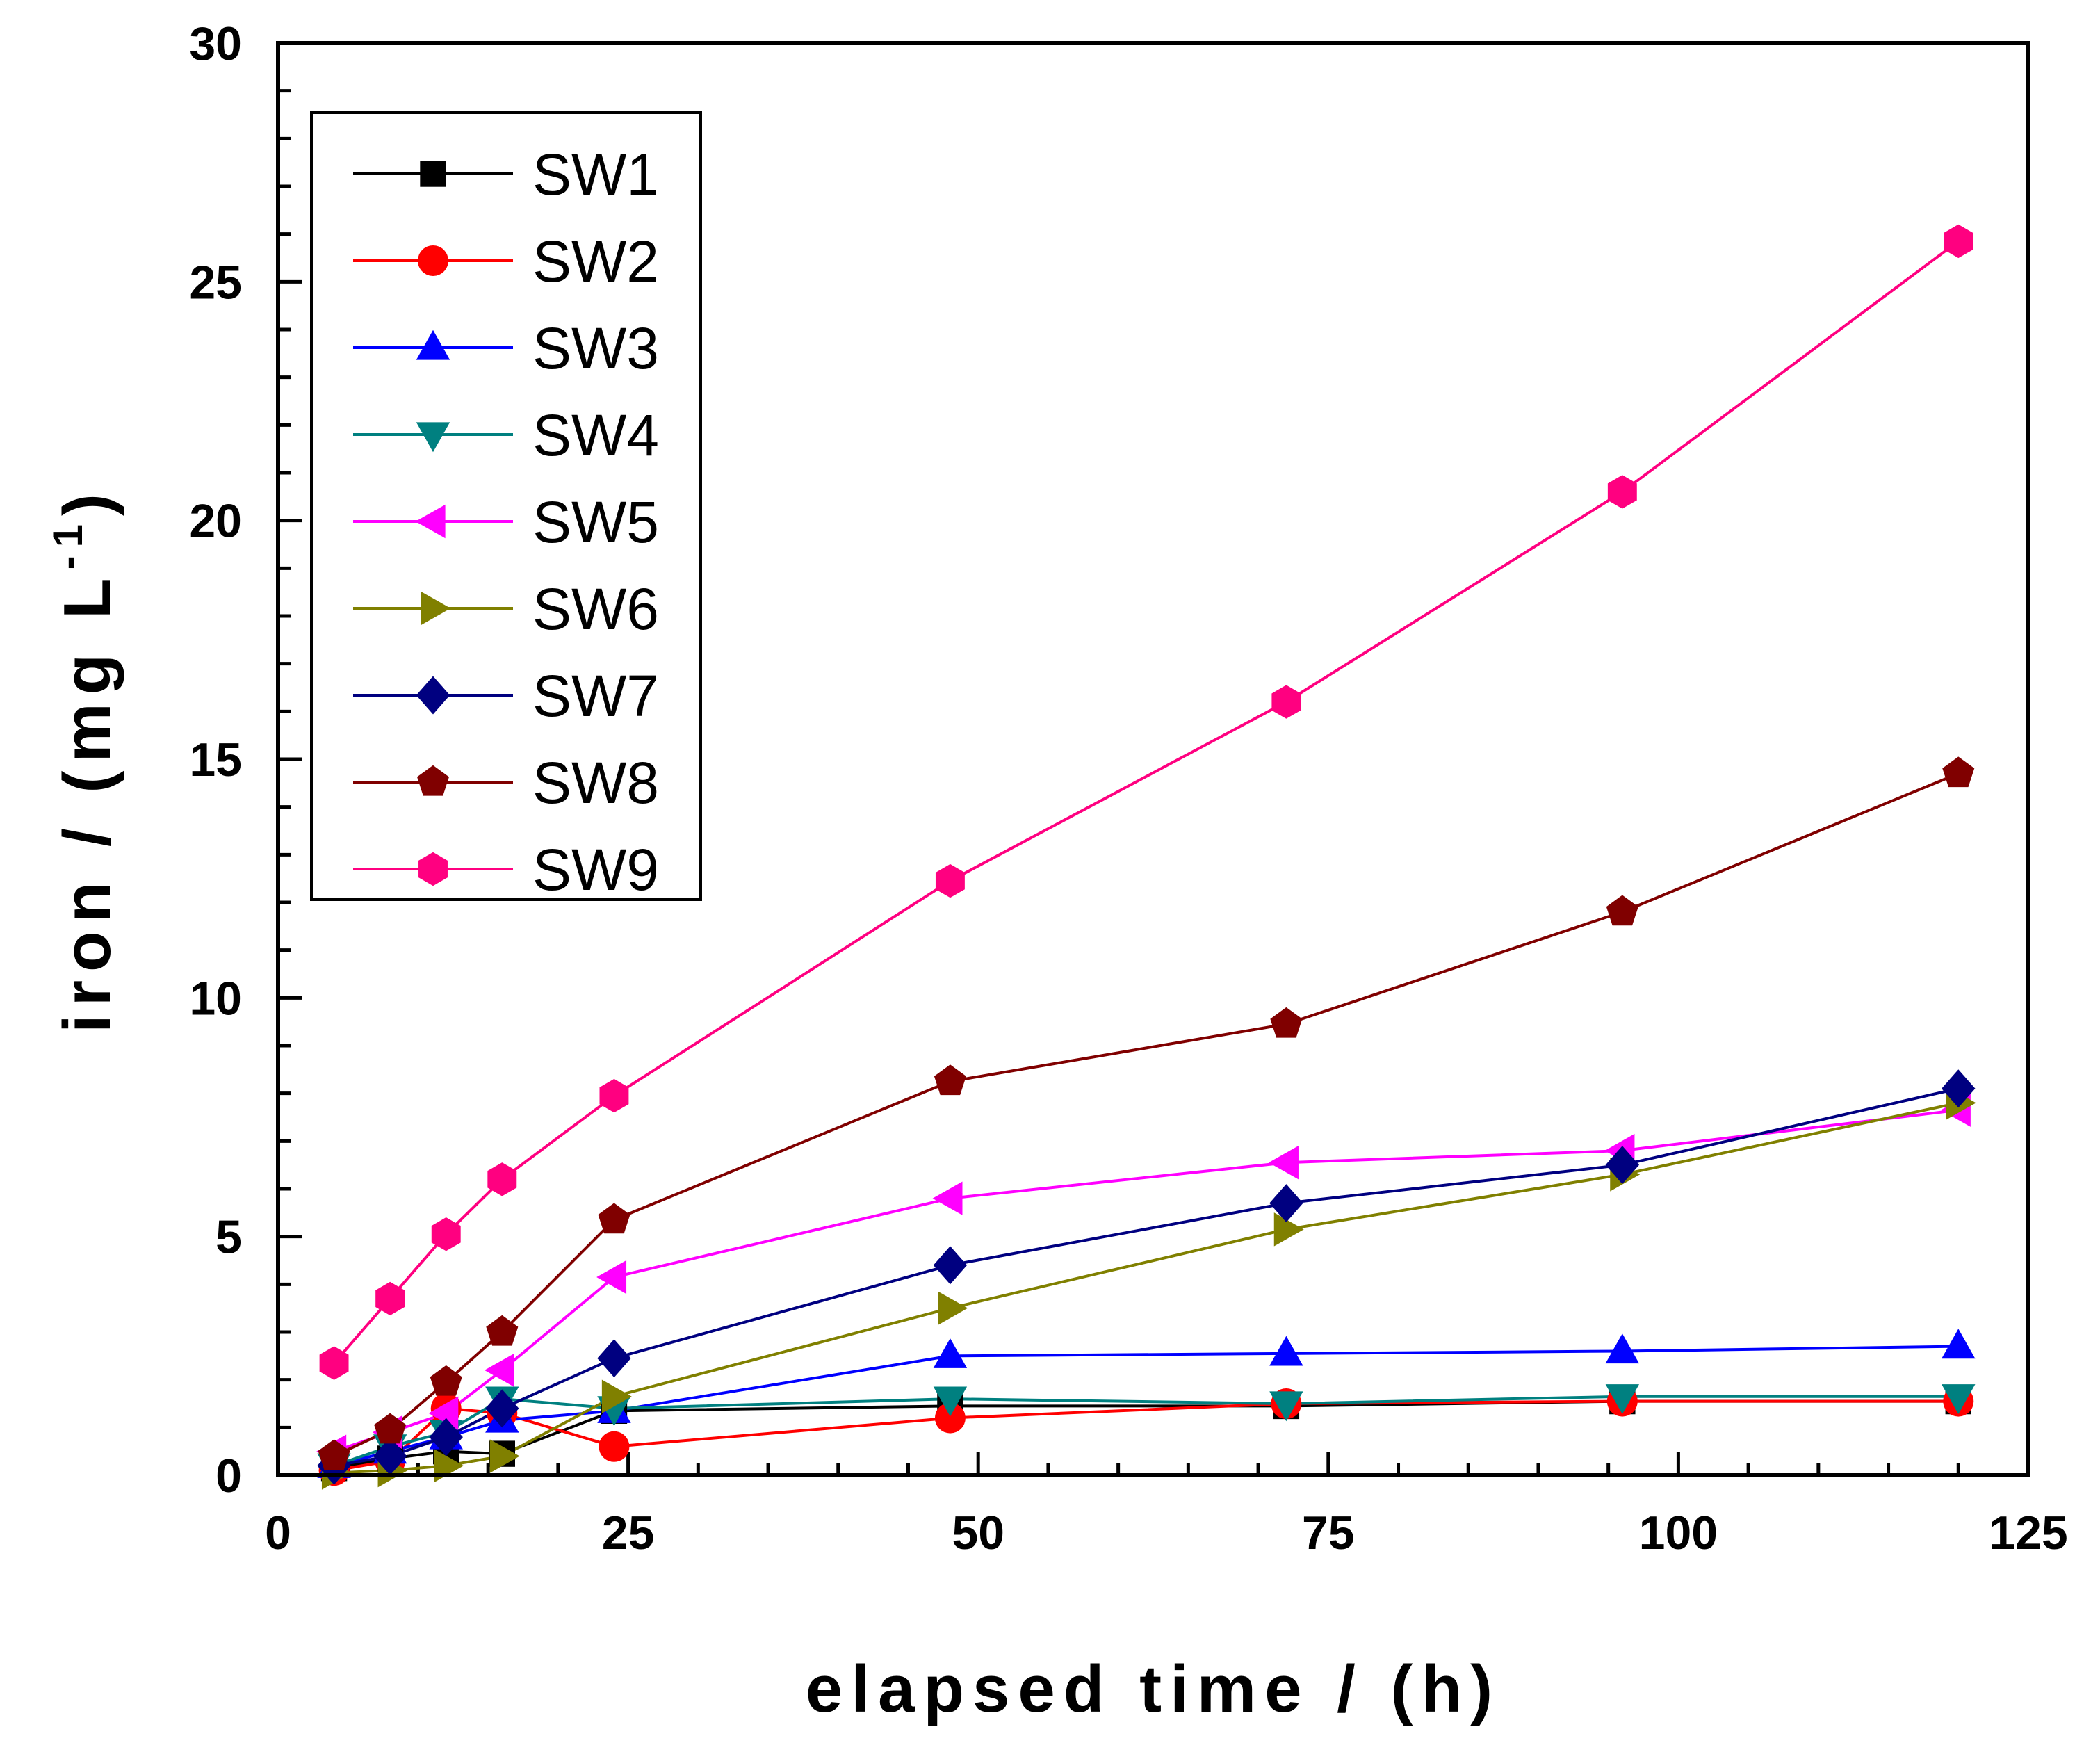  Describe the element at coordinates (595, 436) in the screenshot. I see `legend-label: SW4` at that location.